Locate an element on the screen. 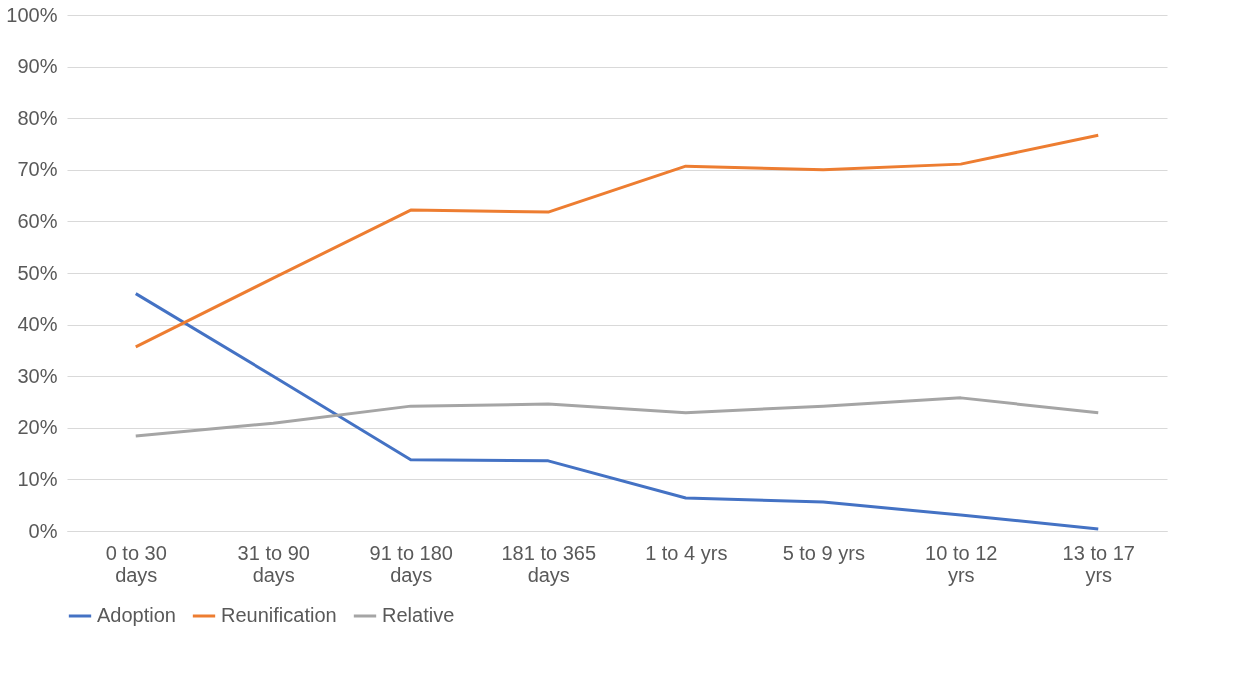 The image size is (1250, 687). x-tick-label: 31 to 90 days is located at coordinates (273, 563).